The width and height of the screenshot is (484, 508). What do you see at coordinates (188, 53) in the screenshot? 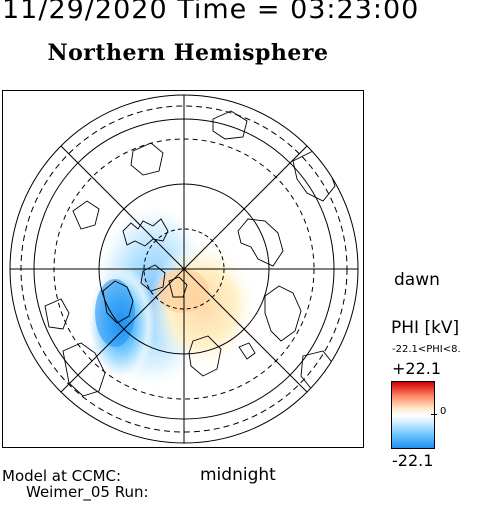
I see `map-title: Northern Hemisphere` at bounding box center [188, 53].